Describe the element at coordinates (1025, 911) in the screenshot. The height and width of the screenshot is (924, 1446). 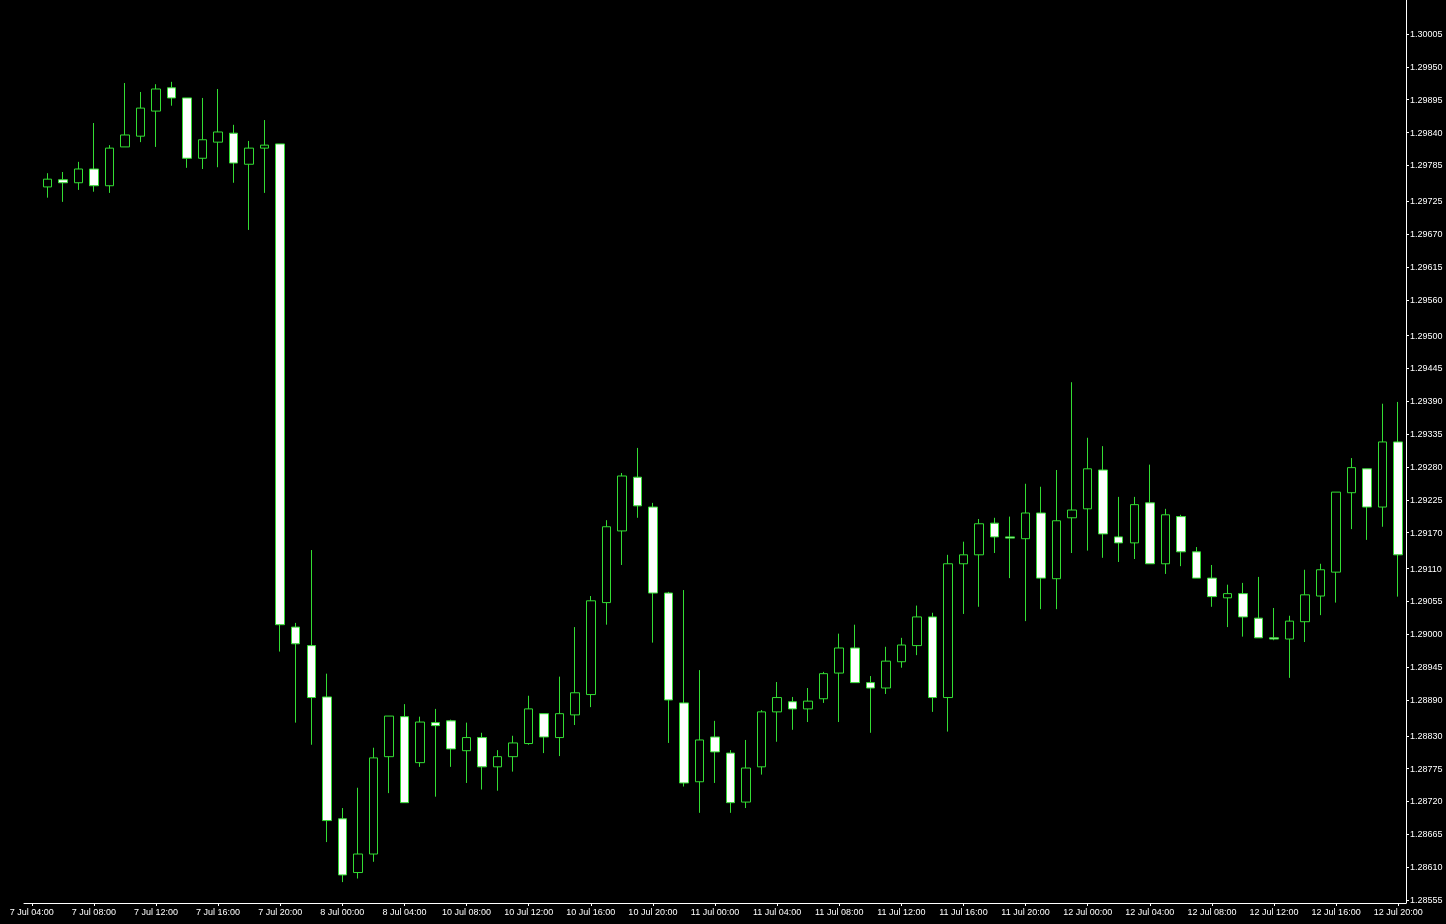
I see `x-tick-label: 11 Jul 20:00` at that location.